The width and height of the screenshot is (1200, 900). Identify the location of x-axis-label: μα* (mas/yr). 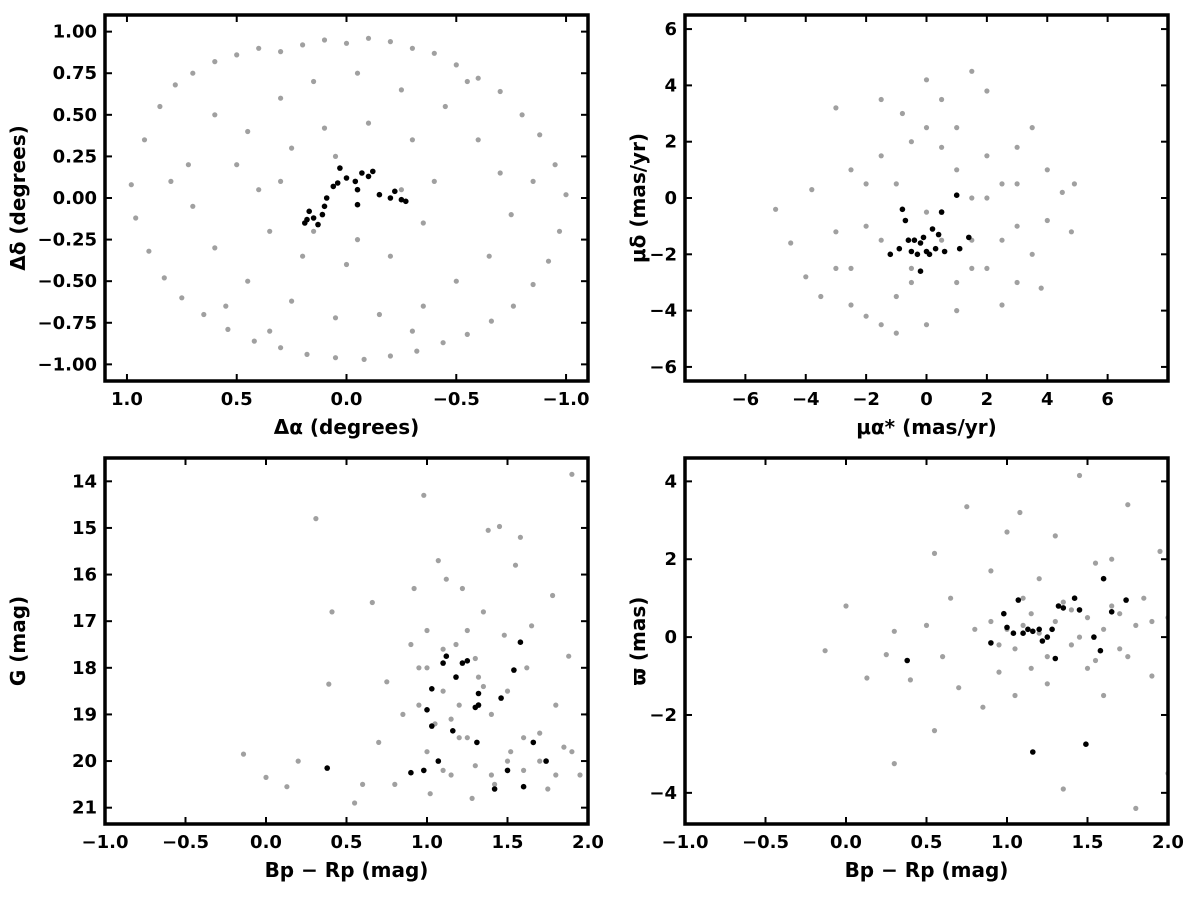
(926, 427).